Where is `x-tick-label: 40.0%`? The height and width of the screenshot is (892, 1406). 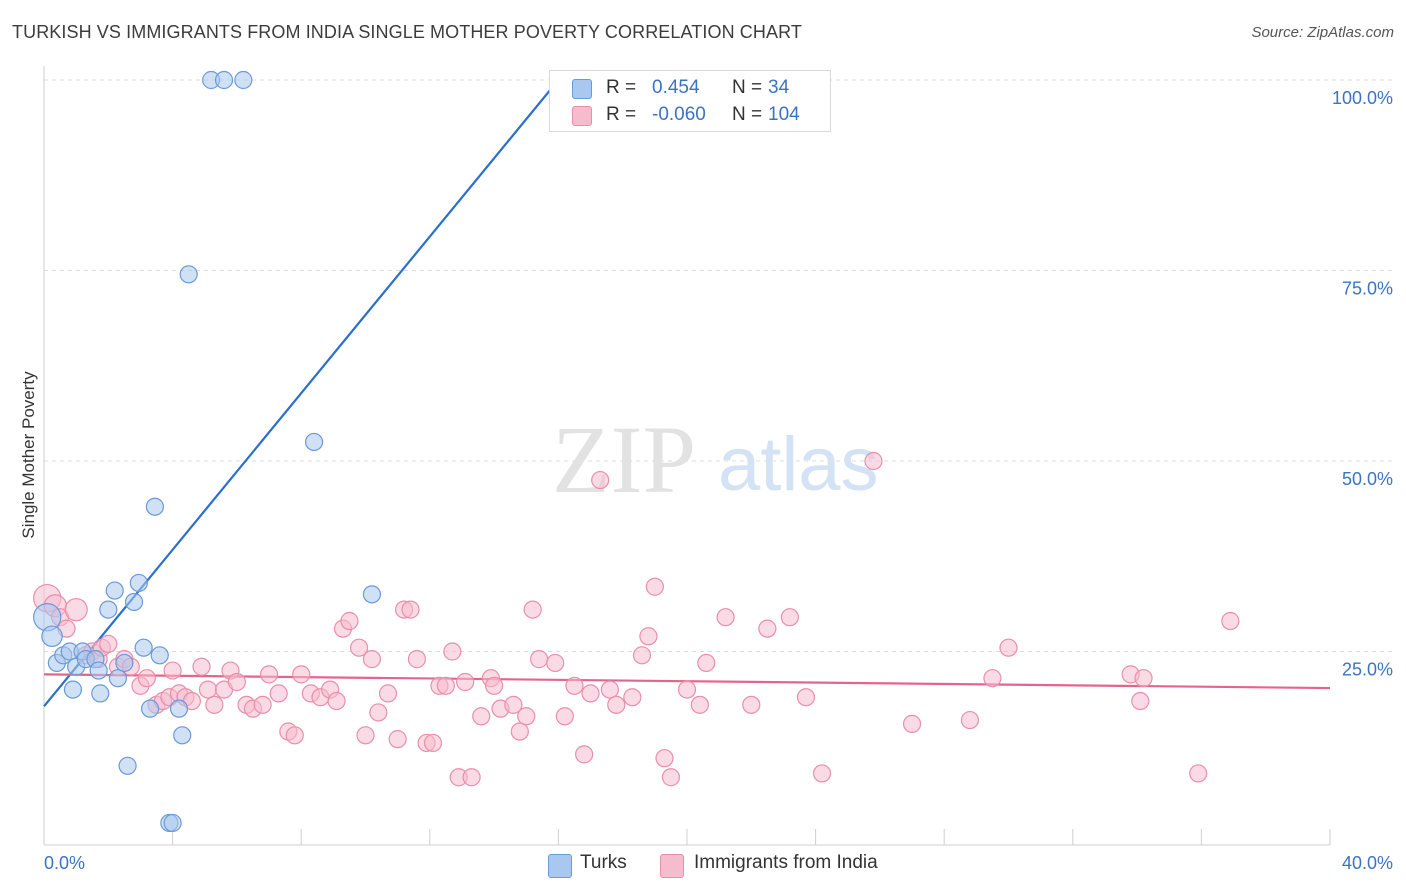 x-tick-label: 40.0% is located at coordinates (1367, 863).